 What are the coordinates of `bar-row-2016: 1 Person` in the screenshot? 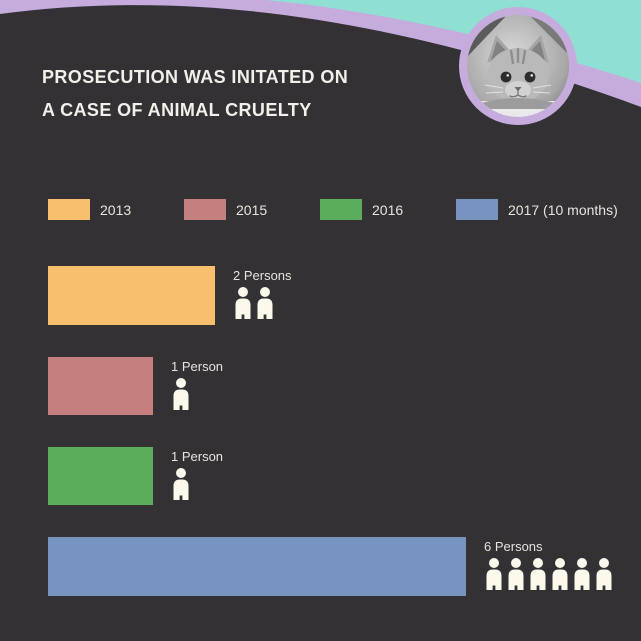 It's located at (200, 476).